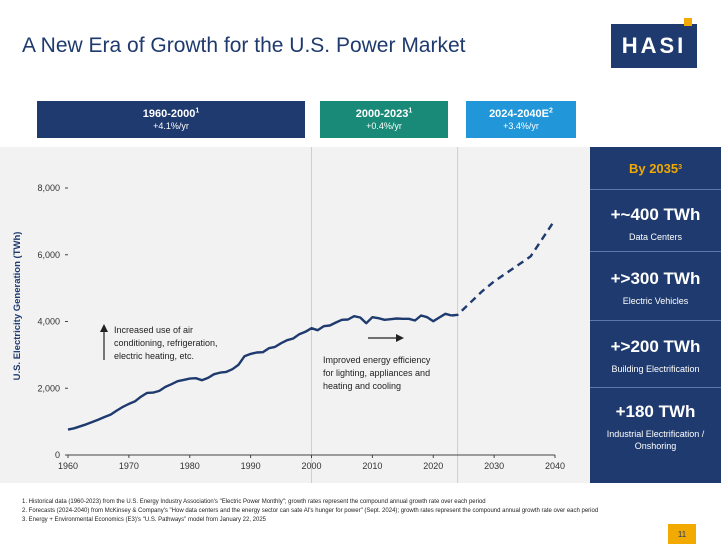 The height and width of the screenshot is (553, 721). What do you see at coordinates (655, 346) in the screenshot?
I see `stat-value: +>200 TWh` at bounding box center [655, 346].